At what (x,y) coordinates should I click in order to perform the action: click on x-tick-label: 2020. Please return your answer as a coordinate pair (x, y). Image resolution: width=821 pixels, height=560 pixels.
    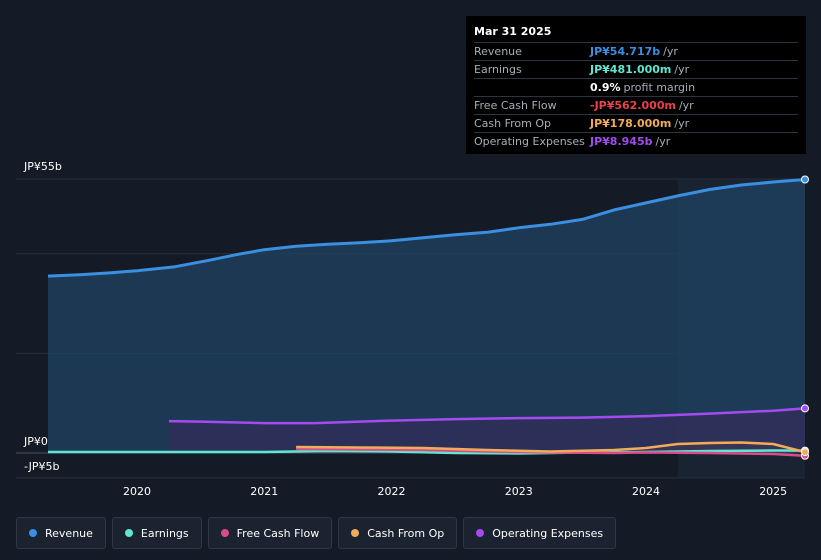
    Looking at the image, I should click on (137, 491).